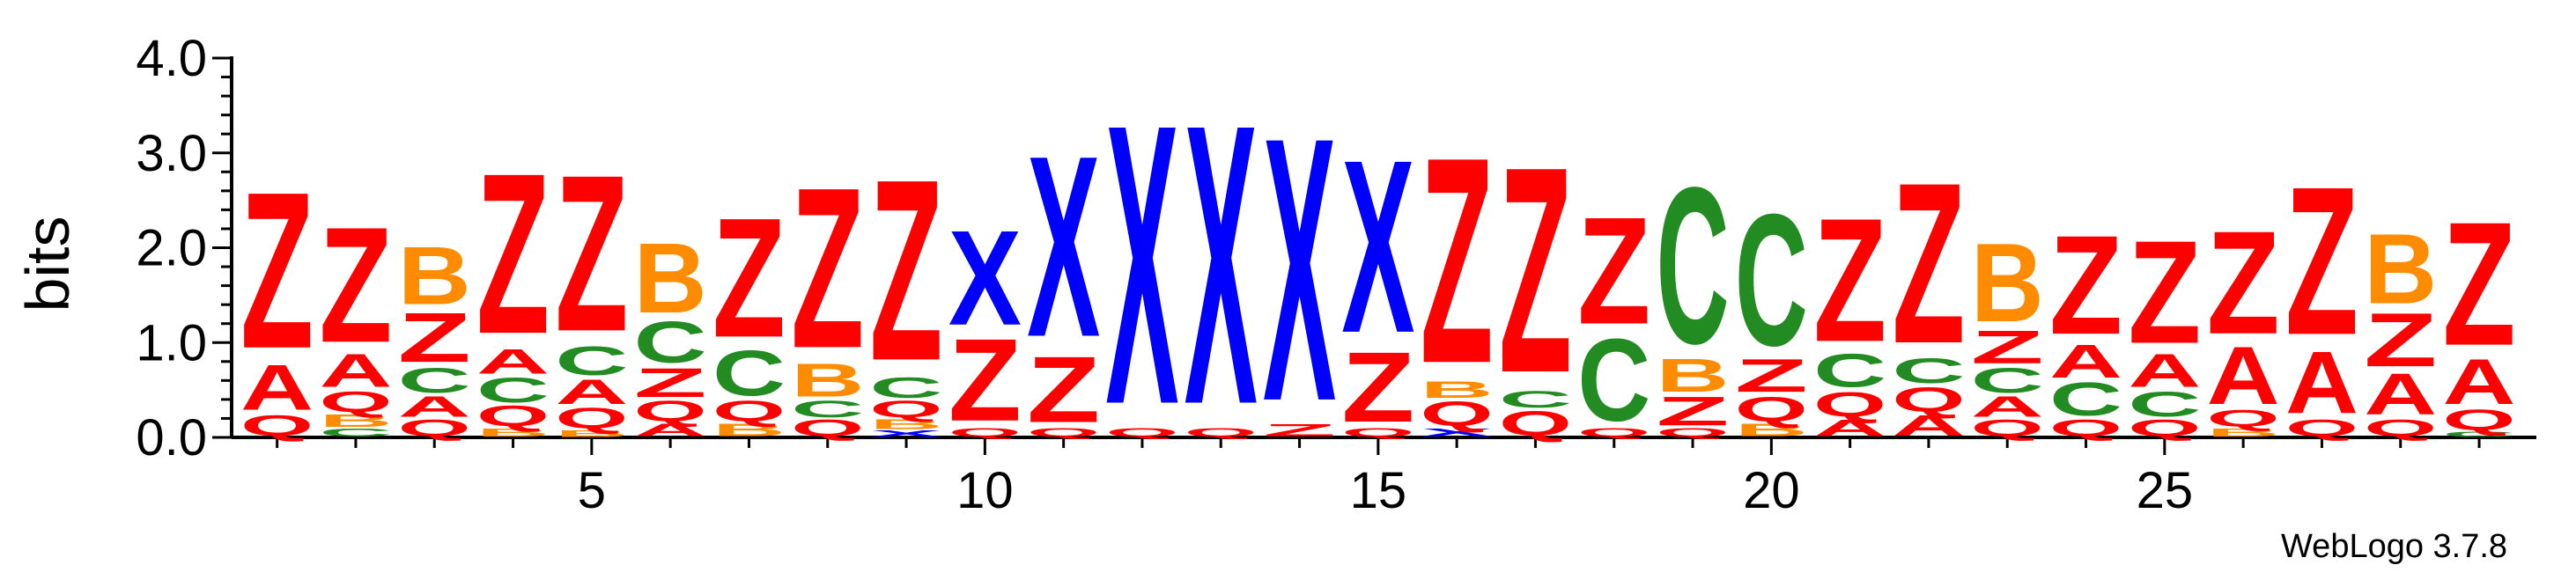 This screenshot has height=587, width=2576. What do you see at coordinates (1378, 491) in the screenshot?
I see `x-tick-label: 15` at bounding box center [1378, 491].